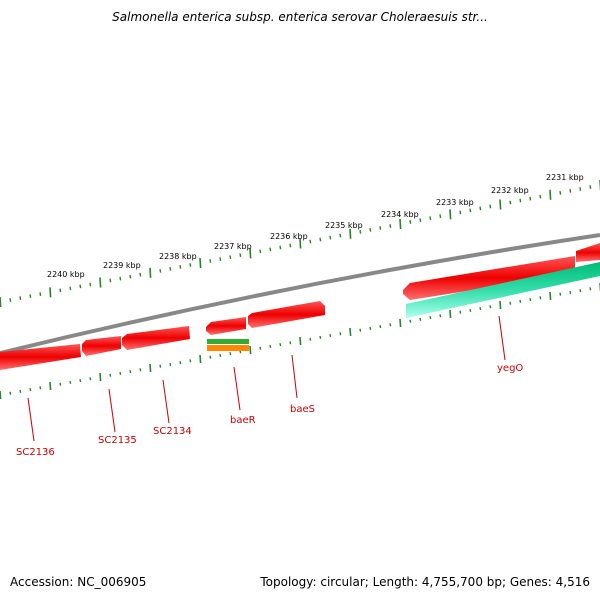 The image size is (600, 600). What do you see at coordinates (35, 452) in the screenshot?
I see `gene-label-SC2136: SC2136` at bounding box center [35, 452].